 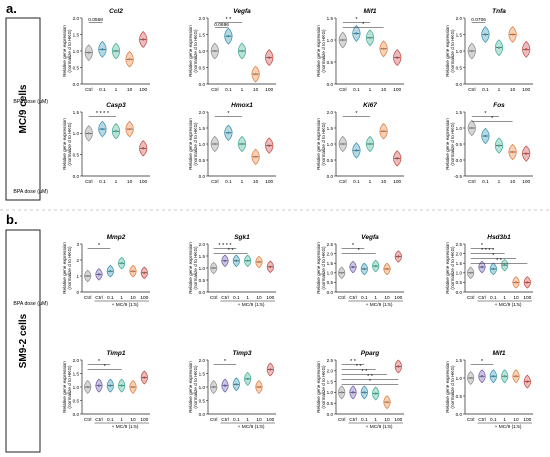 I want to click on sig-label: 0.0568, so click(x=95, y=20).